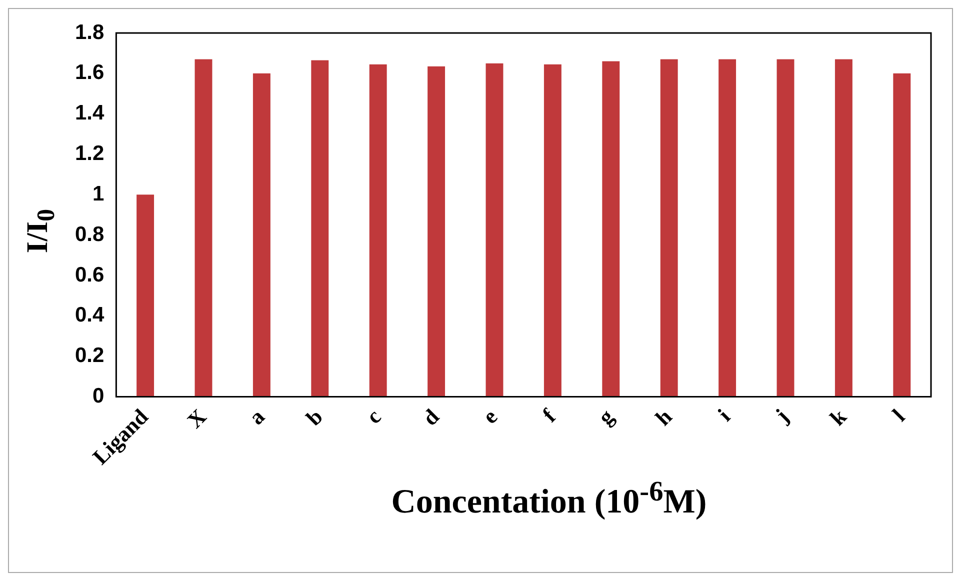 The height and width of the screenshot is (581, 961). What do you see at coordinates (89, 315) in the screenshot?
I see `y-tick-label: 0.4` at bounding box center [89, 315].